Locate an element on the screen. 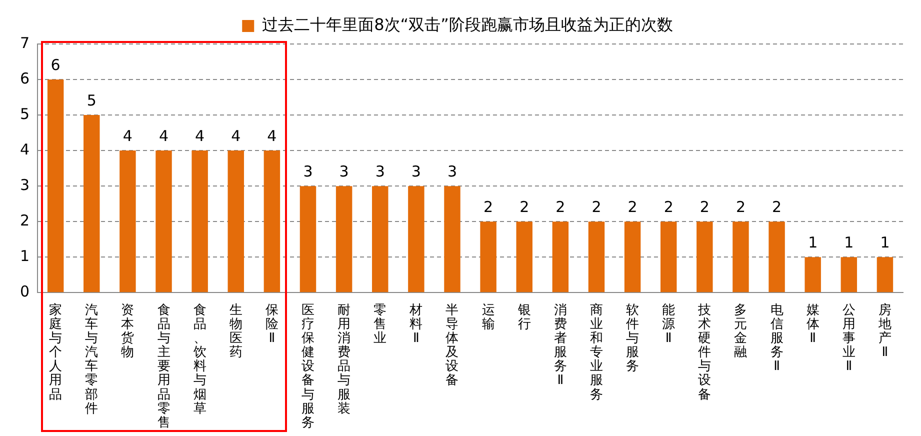 Image resolution: width=921 pixels, height=436 pixels. x-tick-label: 家庭与个人用品 is located at coordinates (55, 352).